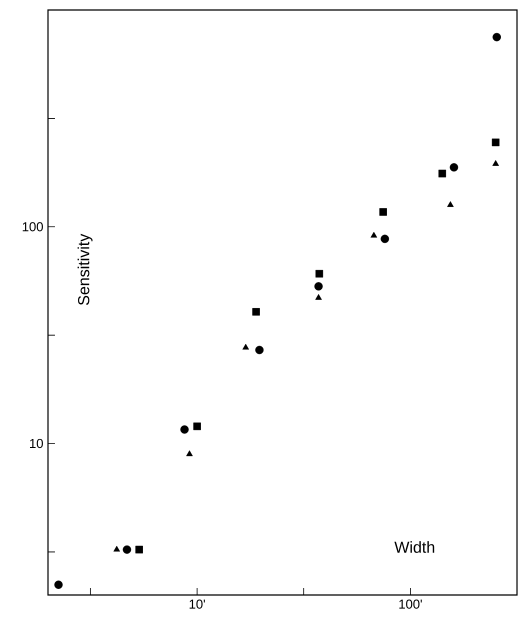  I want to click on y-tick-label: 100, so click(32, 227).